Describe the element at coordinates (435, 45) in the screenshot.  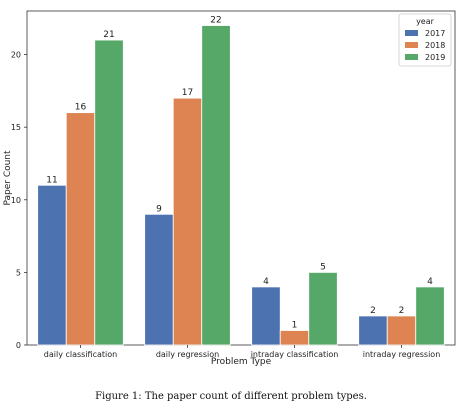
I see `legend-label: 2018` at that location.